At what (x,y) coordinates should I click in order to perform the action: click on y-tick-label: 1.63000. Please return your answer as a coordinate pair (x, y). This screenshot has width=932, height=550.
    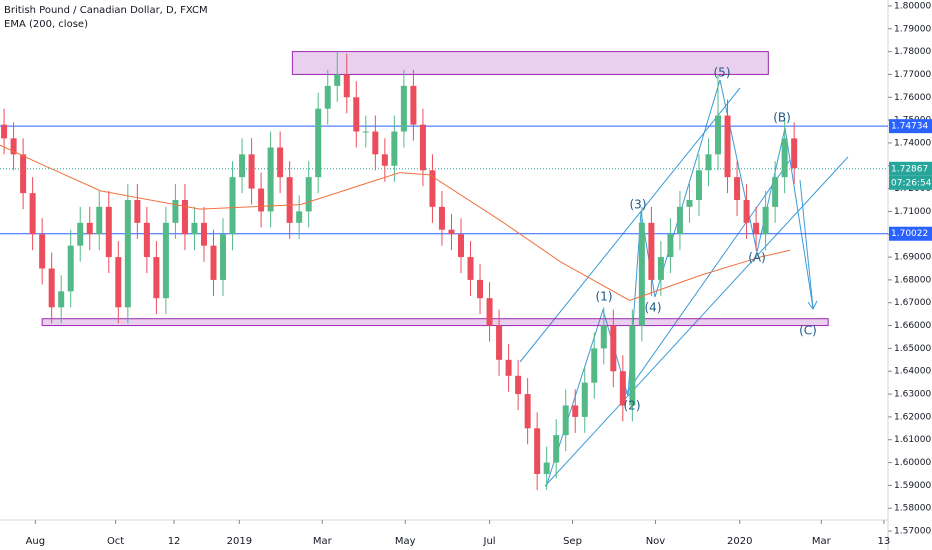
    Looking at the image, I should click on (912, 395).